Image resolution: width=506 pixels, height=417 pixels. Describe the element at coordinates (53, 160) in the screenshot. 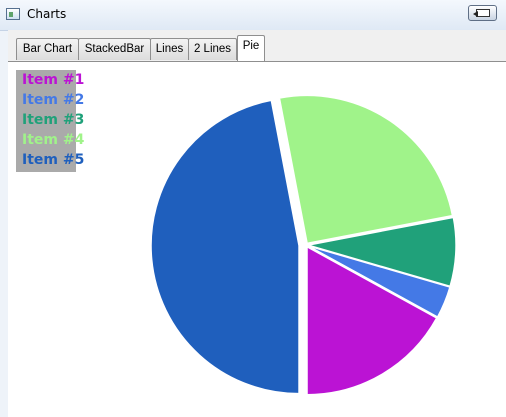

I see `legend-item-5: Item #5` at that location.